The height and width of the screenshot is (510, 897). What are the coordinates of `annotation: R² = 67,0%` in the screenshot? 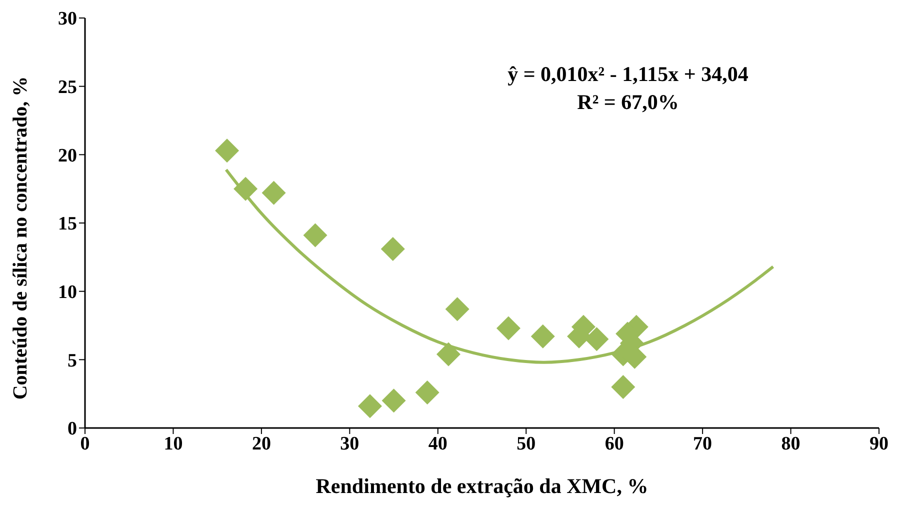 It's located at (628, 102).